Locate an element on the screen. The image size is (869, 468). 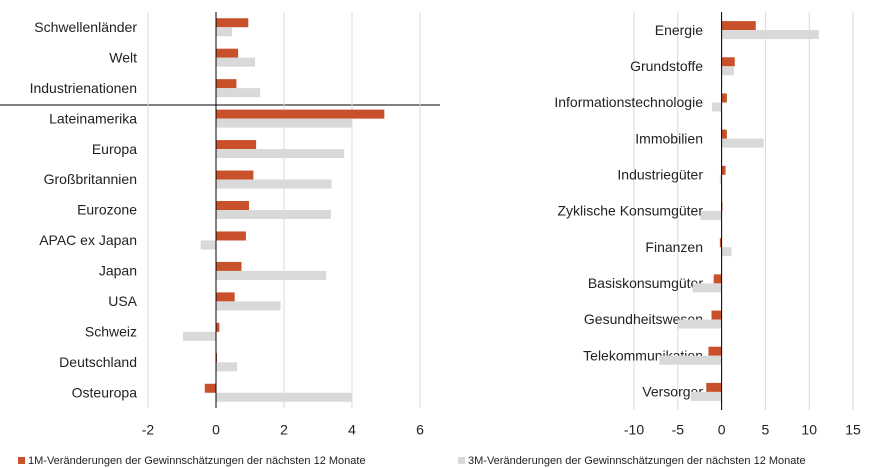
category-label: APAC ex Japan is located at coordinates (88, 240).